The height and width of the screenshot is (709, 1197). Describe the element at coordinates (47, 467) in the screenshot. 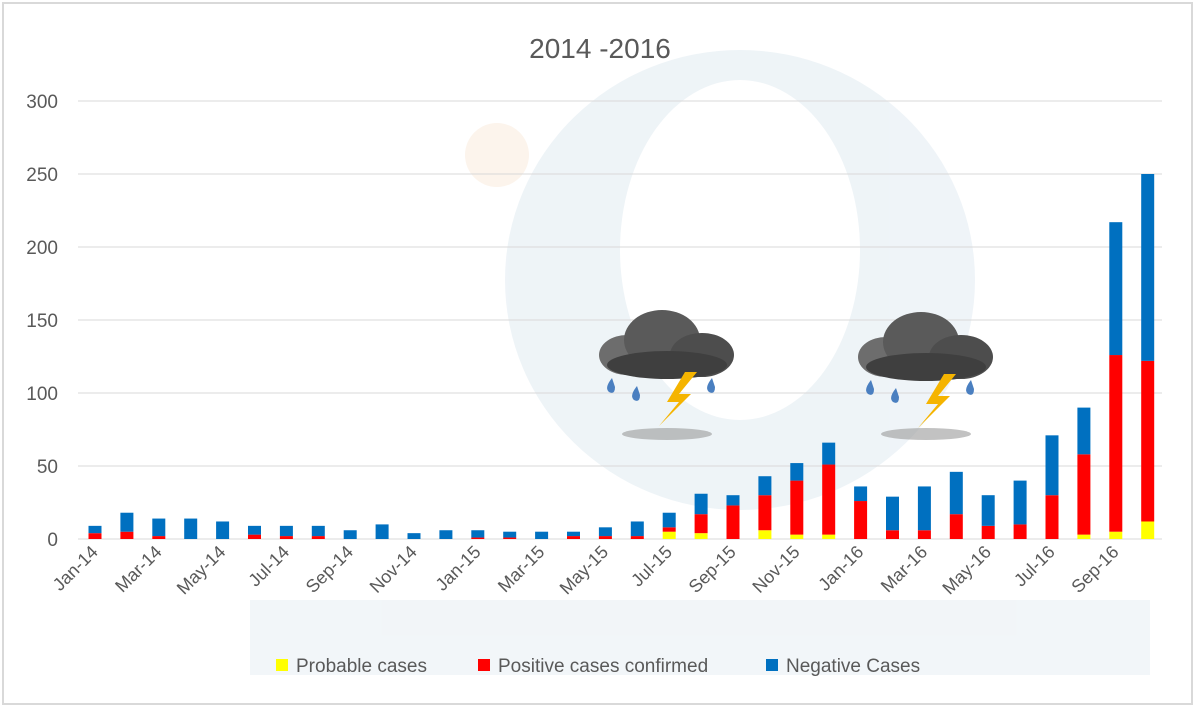

I see `y-tick-label: 50` at that location.